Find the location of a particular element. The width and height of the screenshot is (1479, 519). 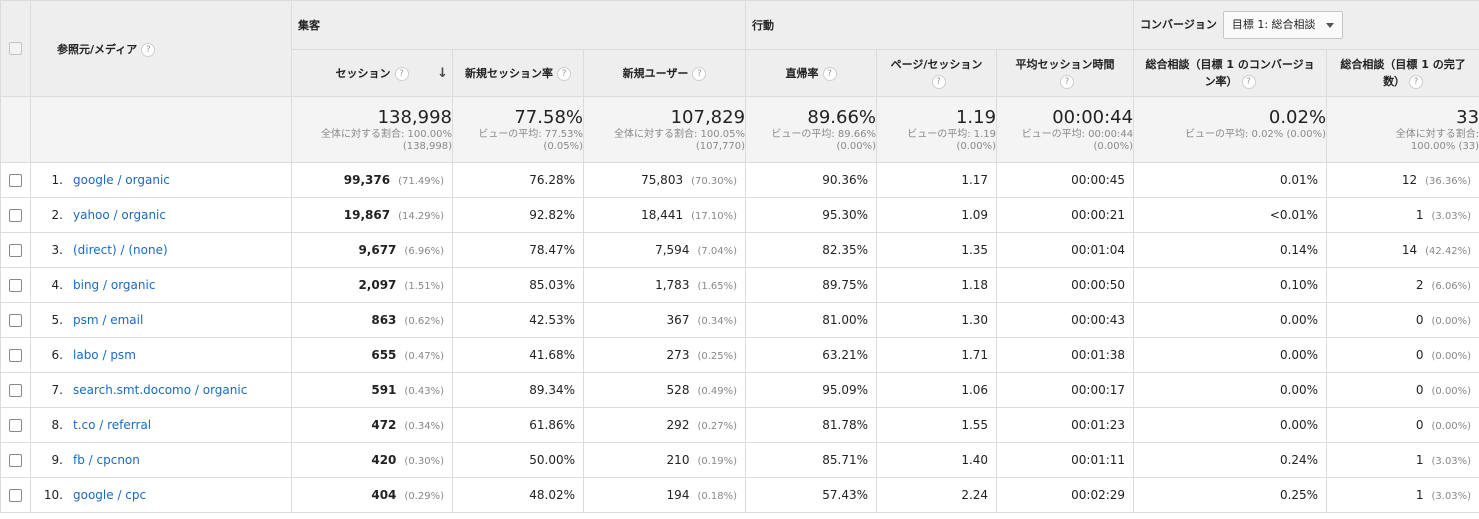

sessions-value: 19,867 is located at coordinates (367, 215).